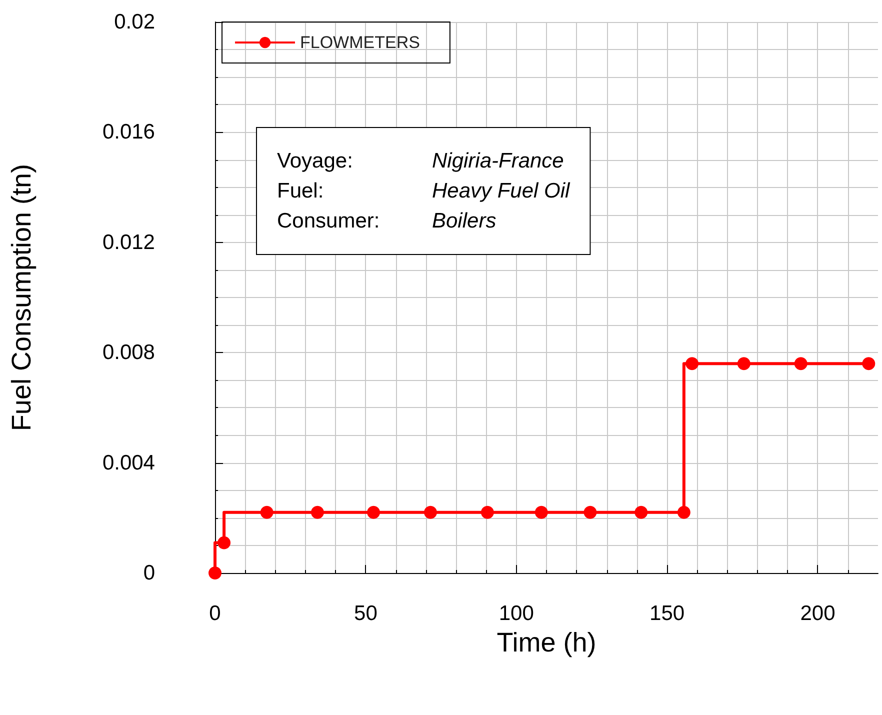  Describe the element at coordinates (386, 221) in the screenshot. I see `text: Consumer: Boilers` at that location.